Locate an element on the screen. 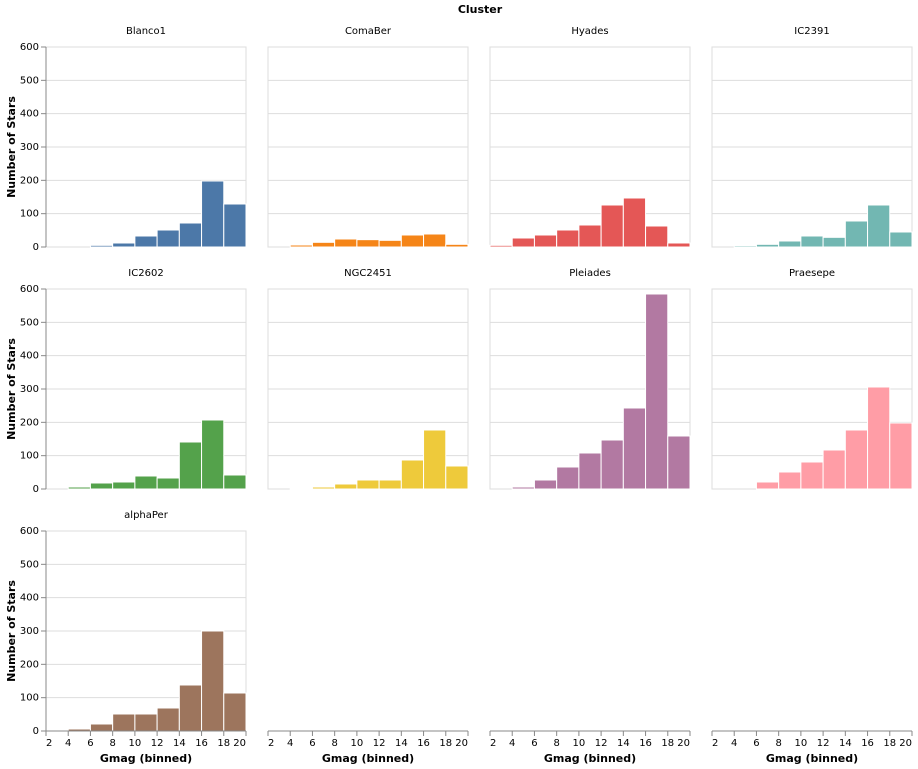 This screenshot has height=769, width=918. chart-title: Cluster is located at coordinates (480, 9).